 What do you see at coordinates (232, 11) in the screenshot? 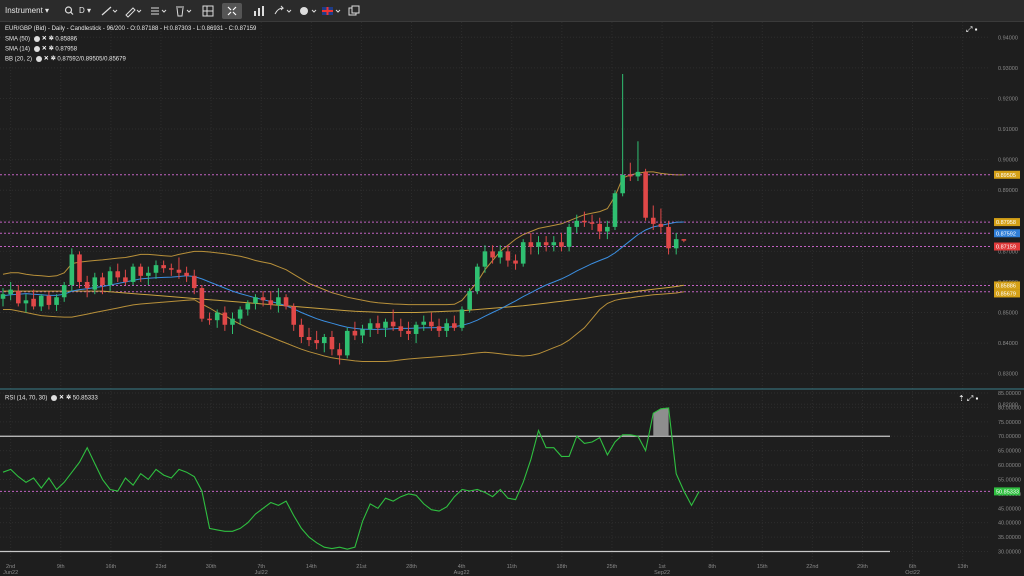
I see `fullscreen-toggle-icon` at bounding box center [232, 11].